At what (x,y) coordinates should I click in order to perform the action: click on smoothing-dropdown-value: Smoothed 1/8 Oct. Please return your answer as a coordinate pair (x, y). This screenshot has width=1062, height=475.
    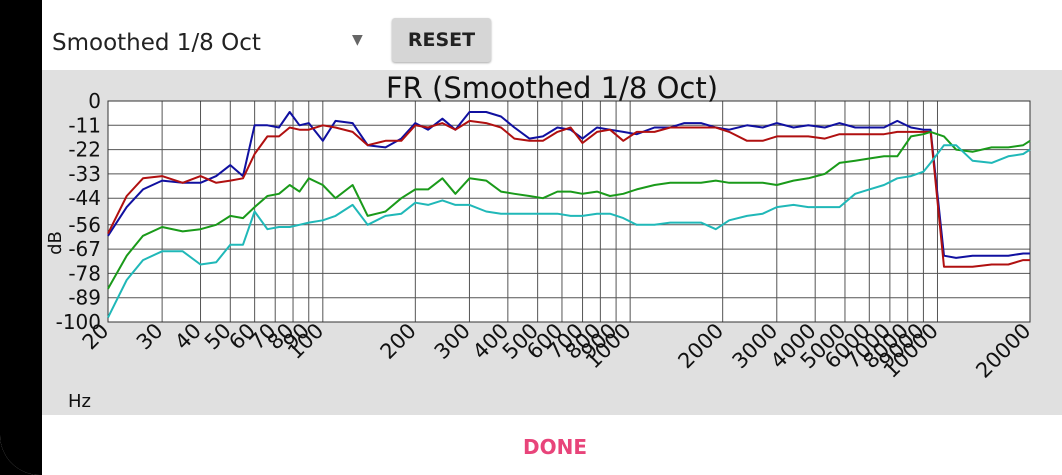
    Looking at the image, I should click on (156, 43).